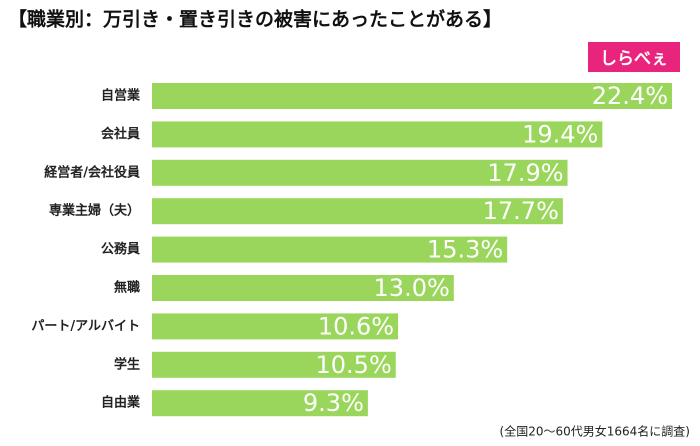 This screenshot has height=446, width=700. Describe the element at coordinates (630, 96) in the screenshot. I see `value-label: 22.4%` at that location.